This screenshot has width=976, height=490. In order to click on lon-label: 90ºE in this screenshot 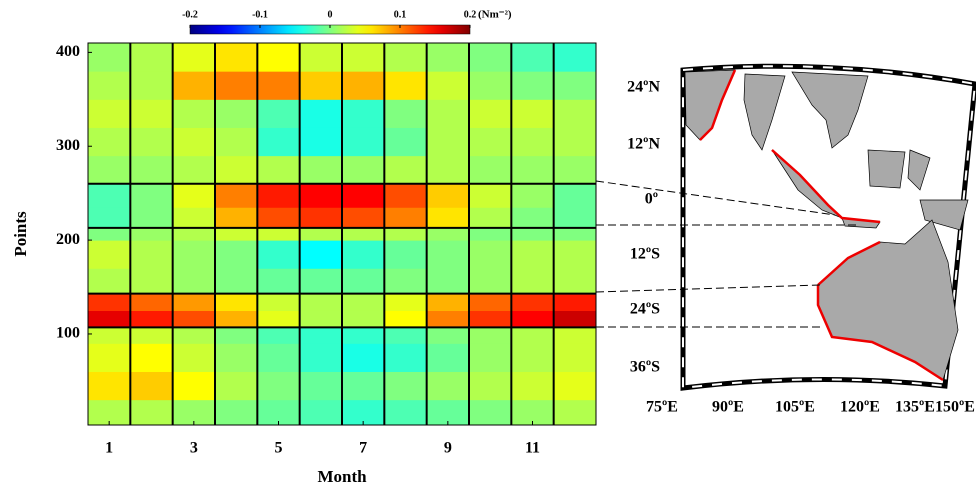, I will do `click(728, 407)`.